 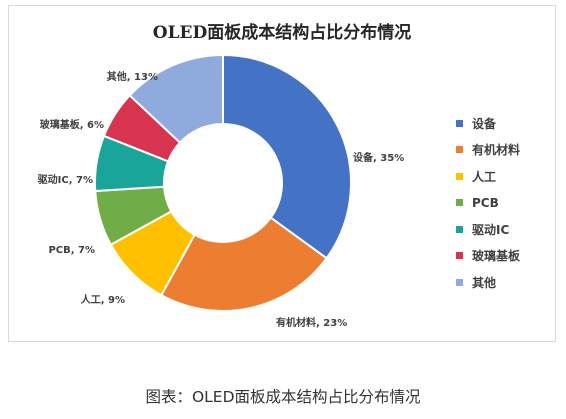 What do you see at coordinates (496, 256) in the screenshot?
I see `legend-label: 玻璃基板` at bounding box center [496, 256].